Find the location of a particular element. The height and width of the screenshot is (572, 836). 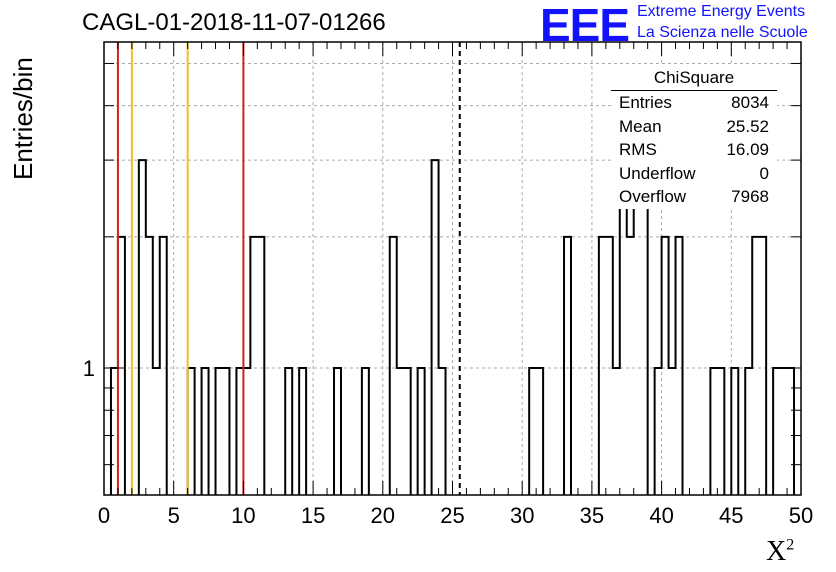

x-tick-label: 0 is located at coordinates (104, 515).